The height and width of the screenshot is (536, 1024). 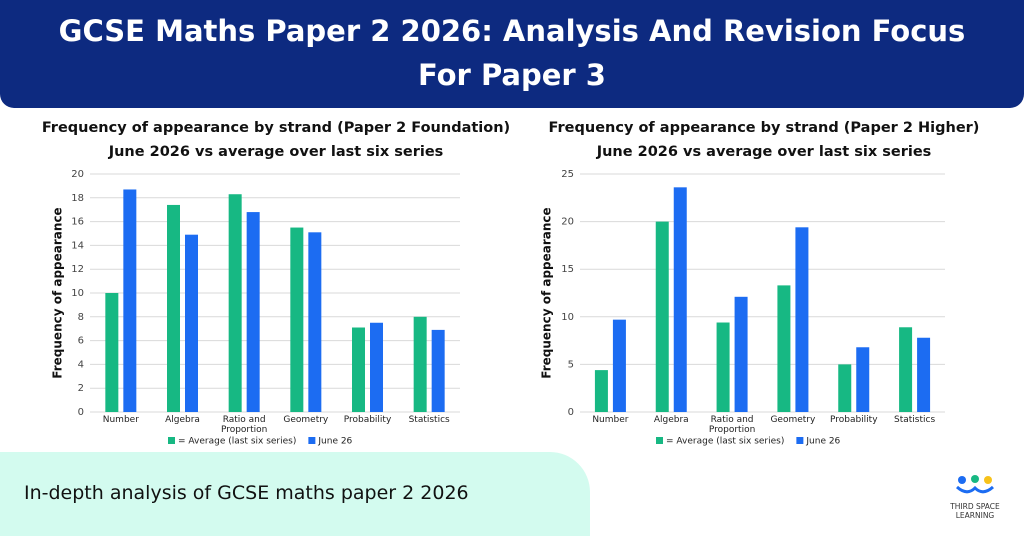 What do you see at coordinates (567, 174) in the screenshot?
I see `y-tick-label: 25` at bounding box center [567, 174].